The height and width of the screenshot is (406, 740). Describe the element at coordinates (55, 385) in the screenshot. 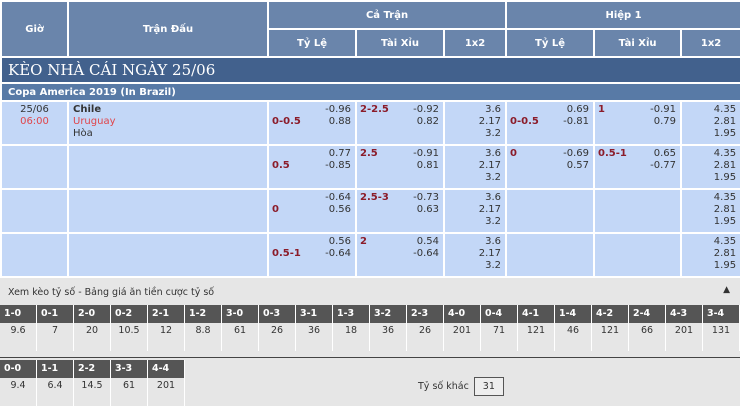

I see `score-odds: 6.4` at that location.